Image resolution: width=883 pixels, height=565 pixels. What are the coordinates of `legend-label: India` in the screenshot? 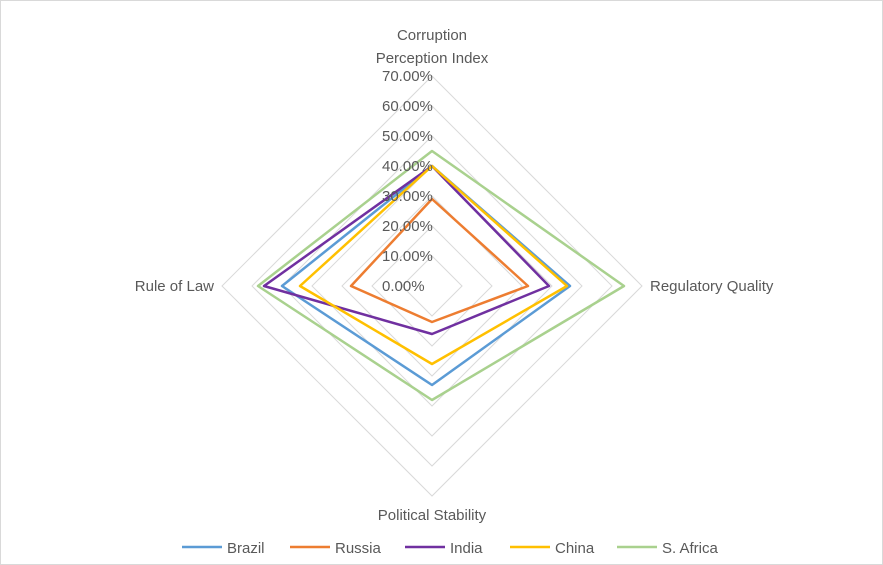 It's located at (466, 548).